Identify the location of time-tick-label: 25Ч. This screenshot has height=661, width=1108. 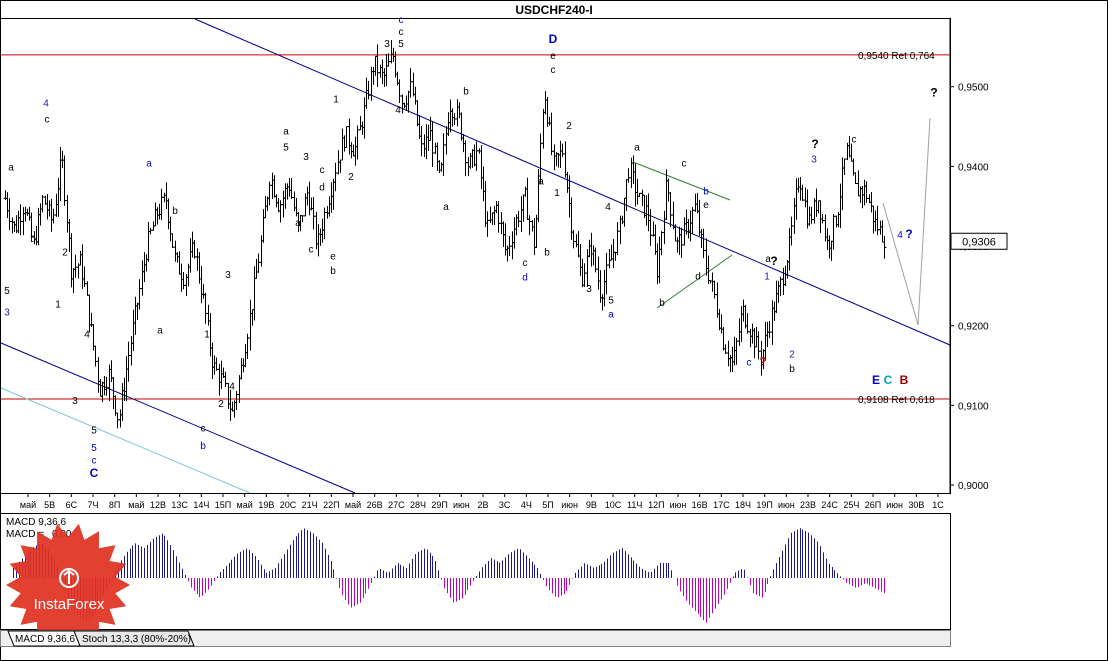
(851, 505).